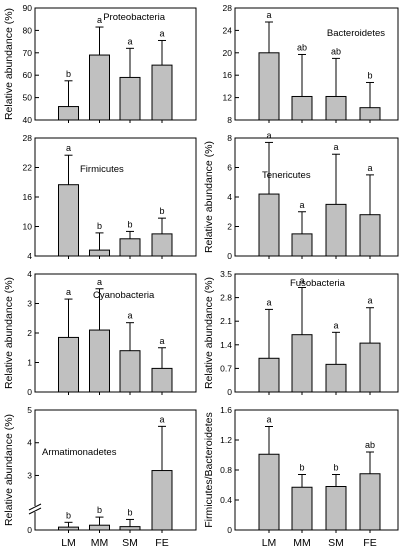 The image size is (410, 550). Describe the element at coordinates (162, 231) in the screenshot. I see `bar-group-fe: b` at that location.